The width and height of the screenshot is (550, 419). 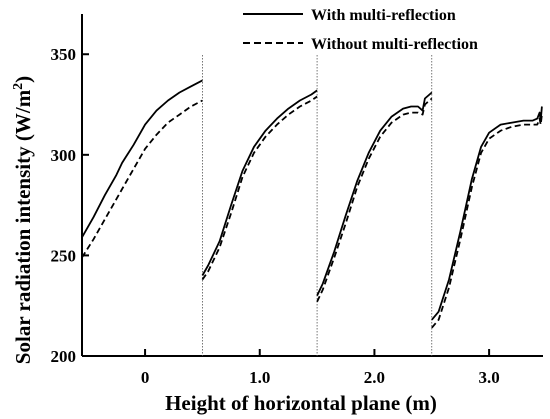 What do you see at coordinates (64, 255) in the screenshot?
I see `y-tick-label: 250` at bounding box center [64, 255].